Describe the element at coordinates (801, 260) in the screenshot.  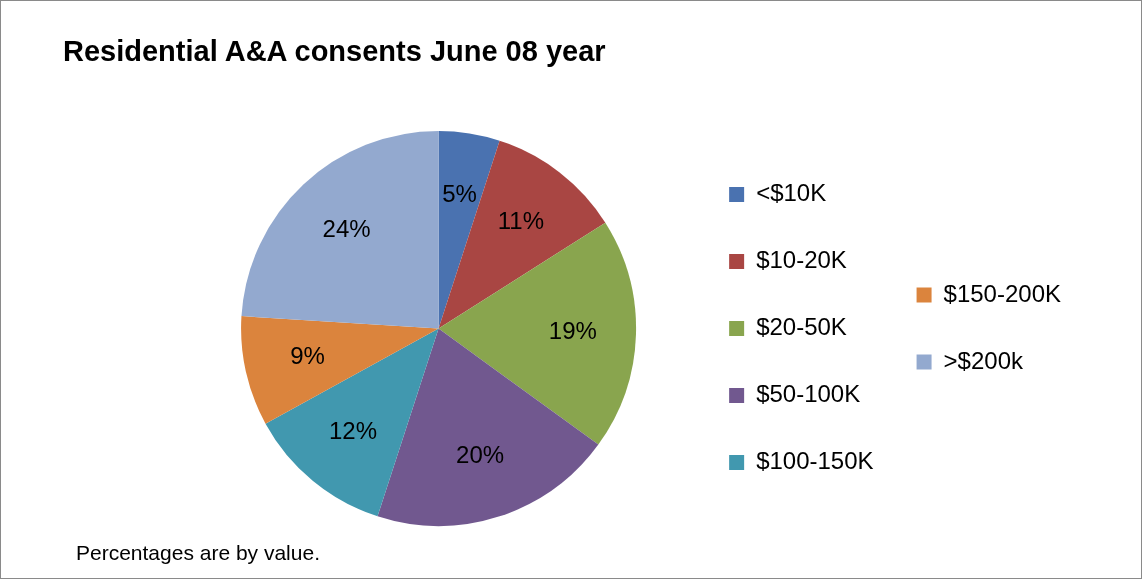
I see `legend-label: $10-20K` at that location.